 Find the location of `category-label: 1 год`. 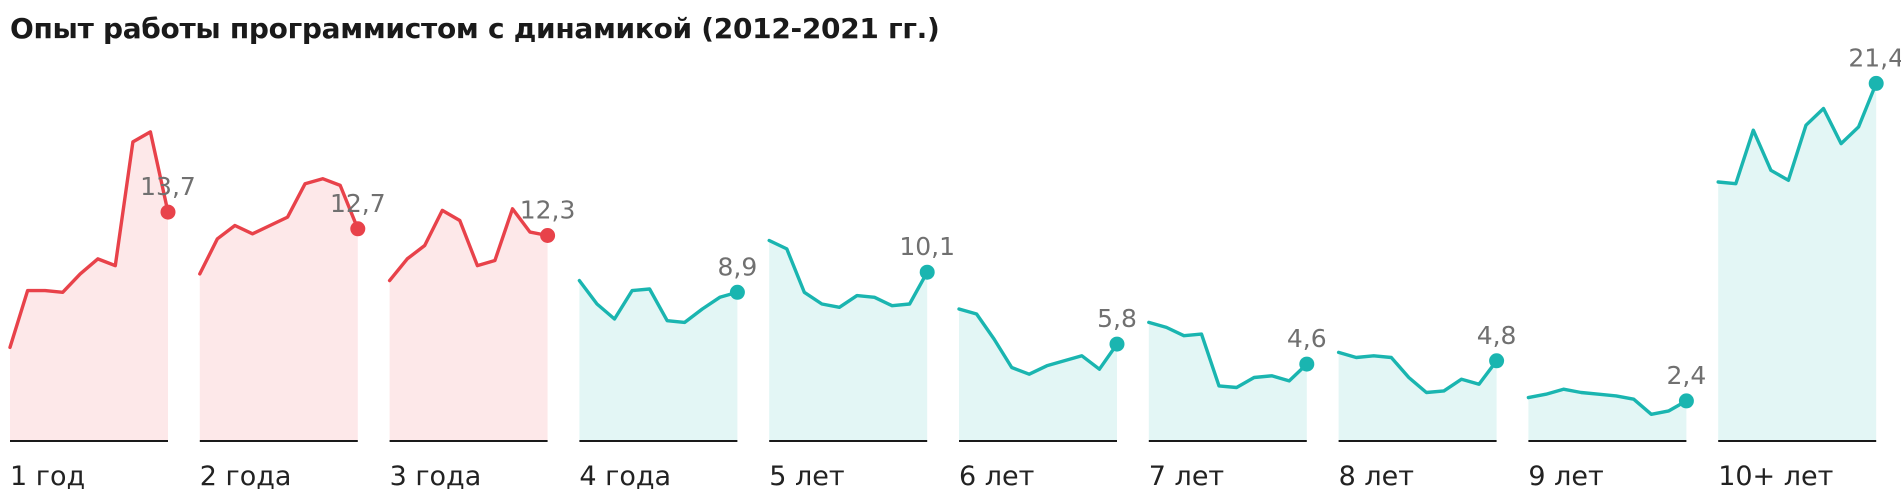

category-label: 1 год is located at coordinates (47, 476).